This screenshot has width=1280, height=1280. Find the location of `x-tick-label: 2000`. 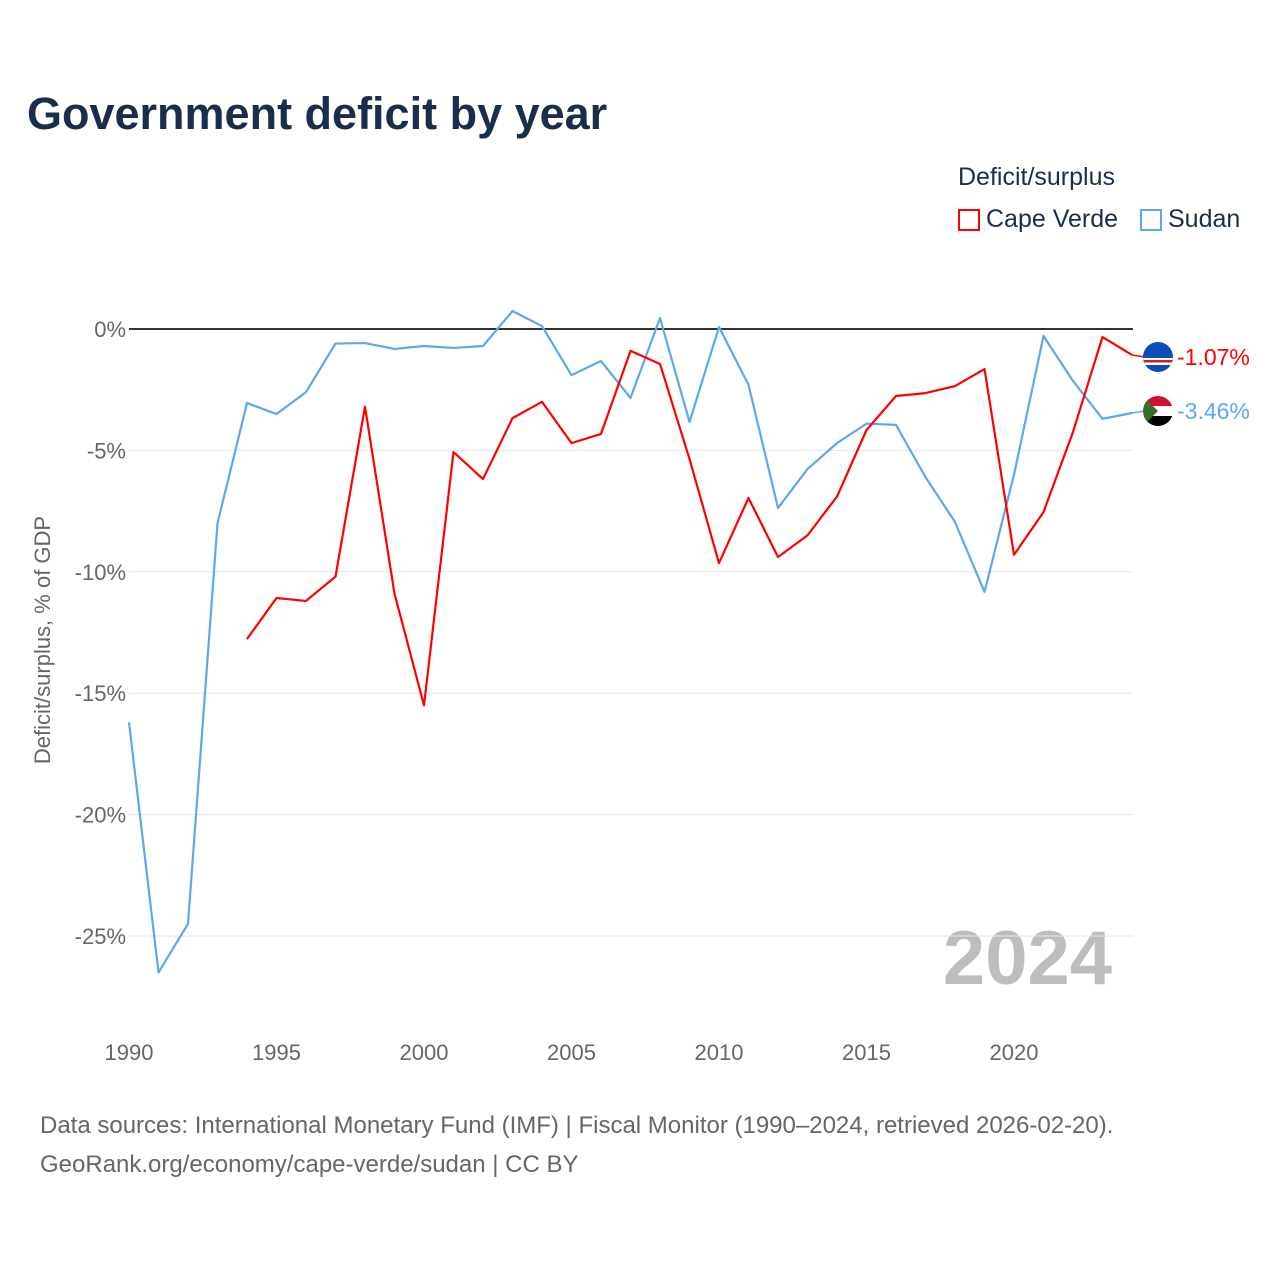

x-tick-label: 2000 is located at coordinates (424, 1052).